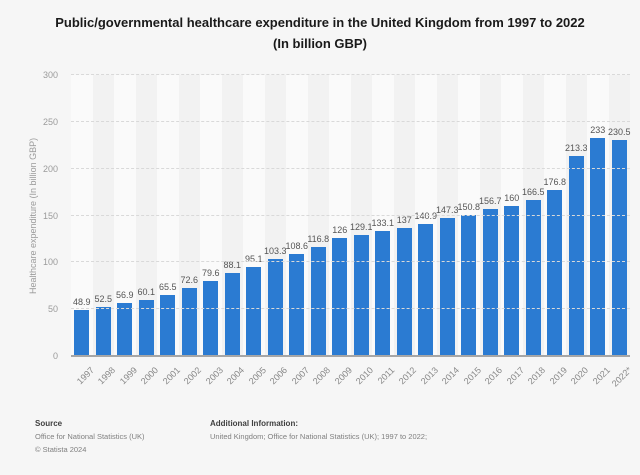 Image resolution: width=640 pixels, height=475 pixels. I want to click on x-tick-2002: 2002, so click(191, 379).